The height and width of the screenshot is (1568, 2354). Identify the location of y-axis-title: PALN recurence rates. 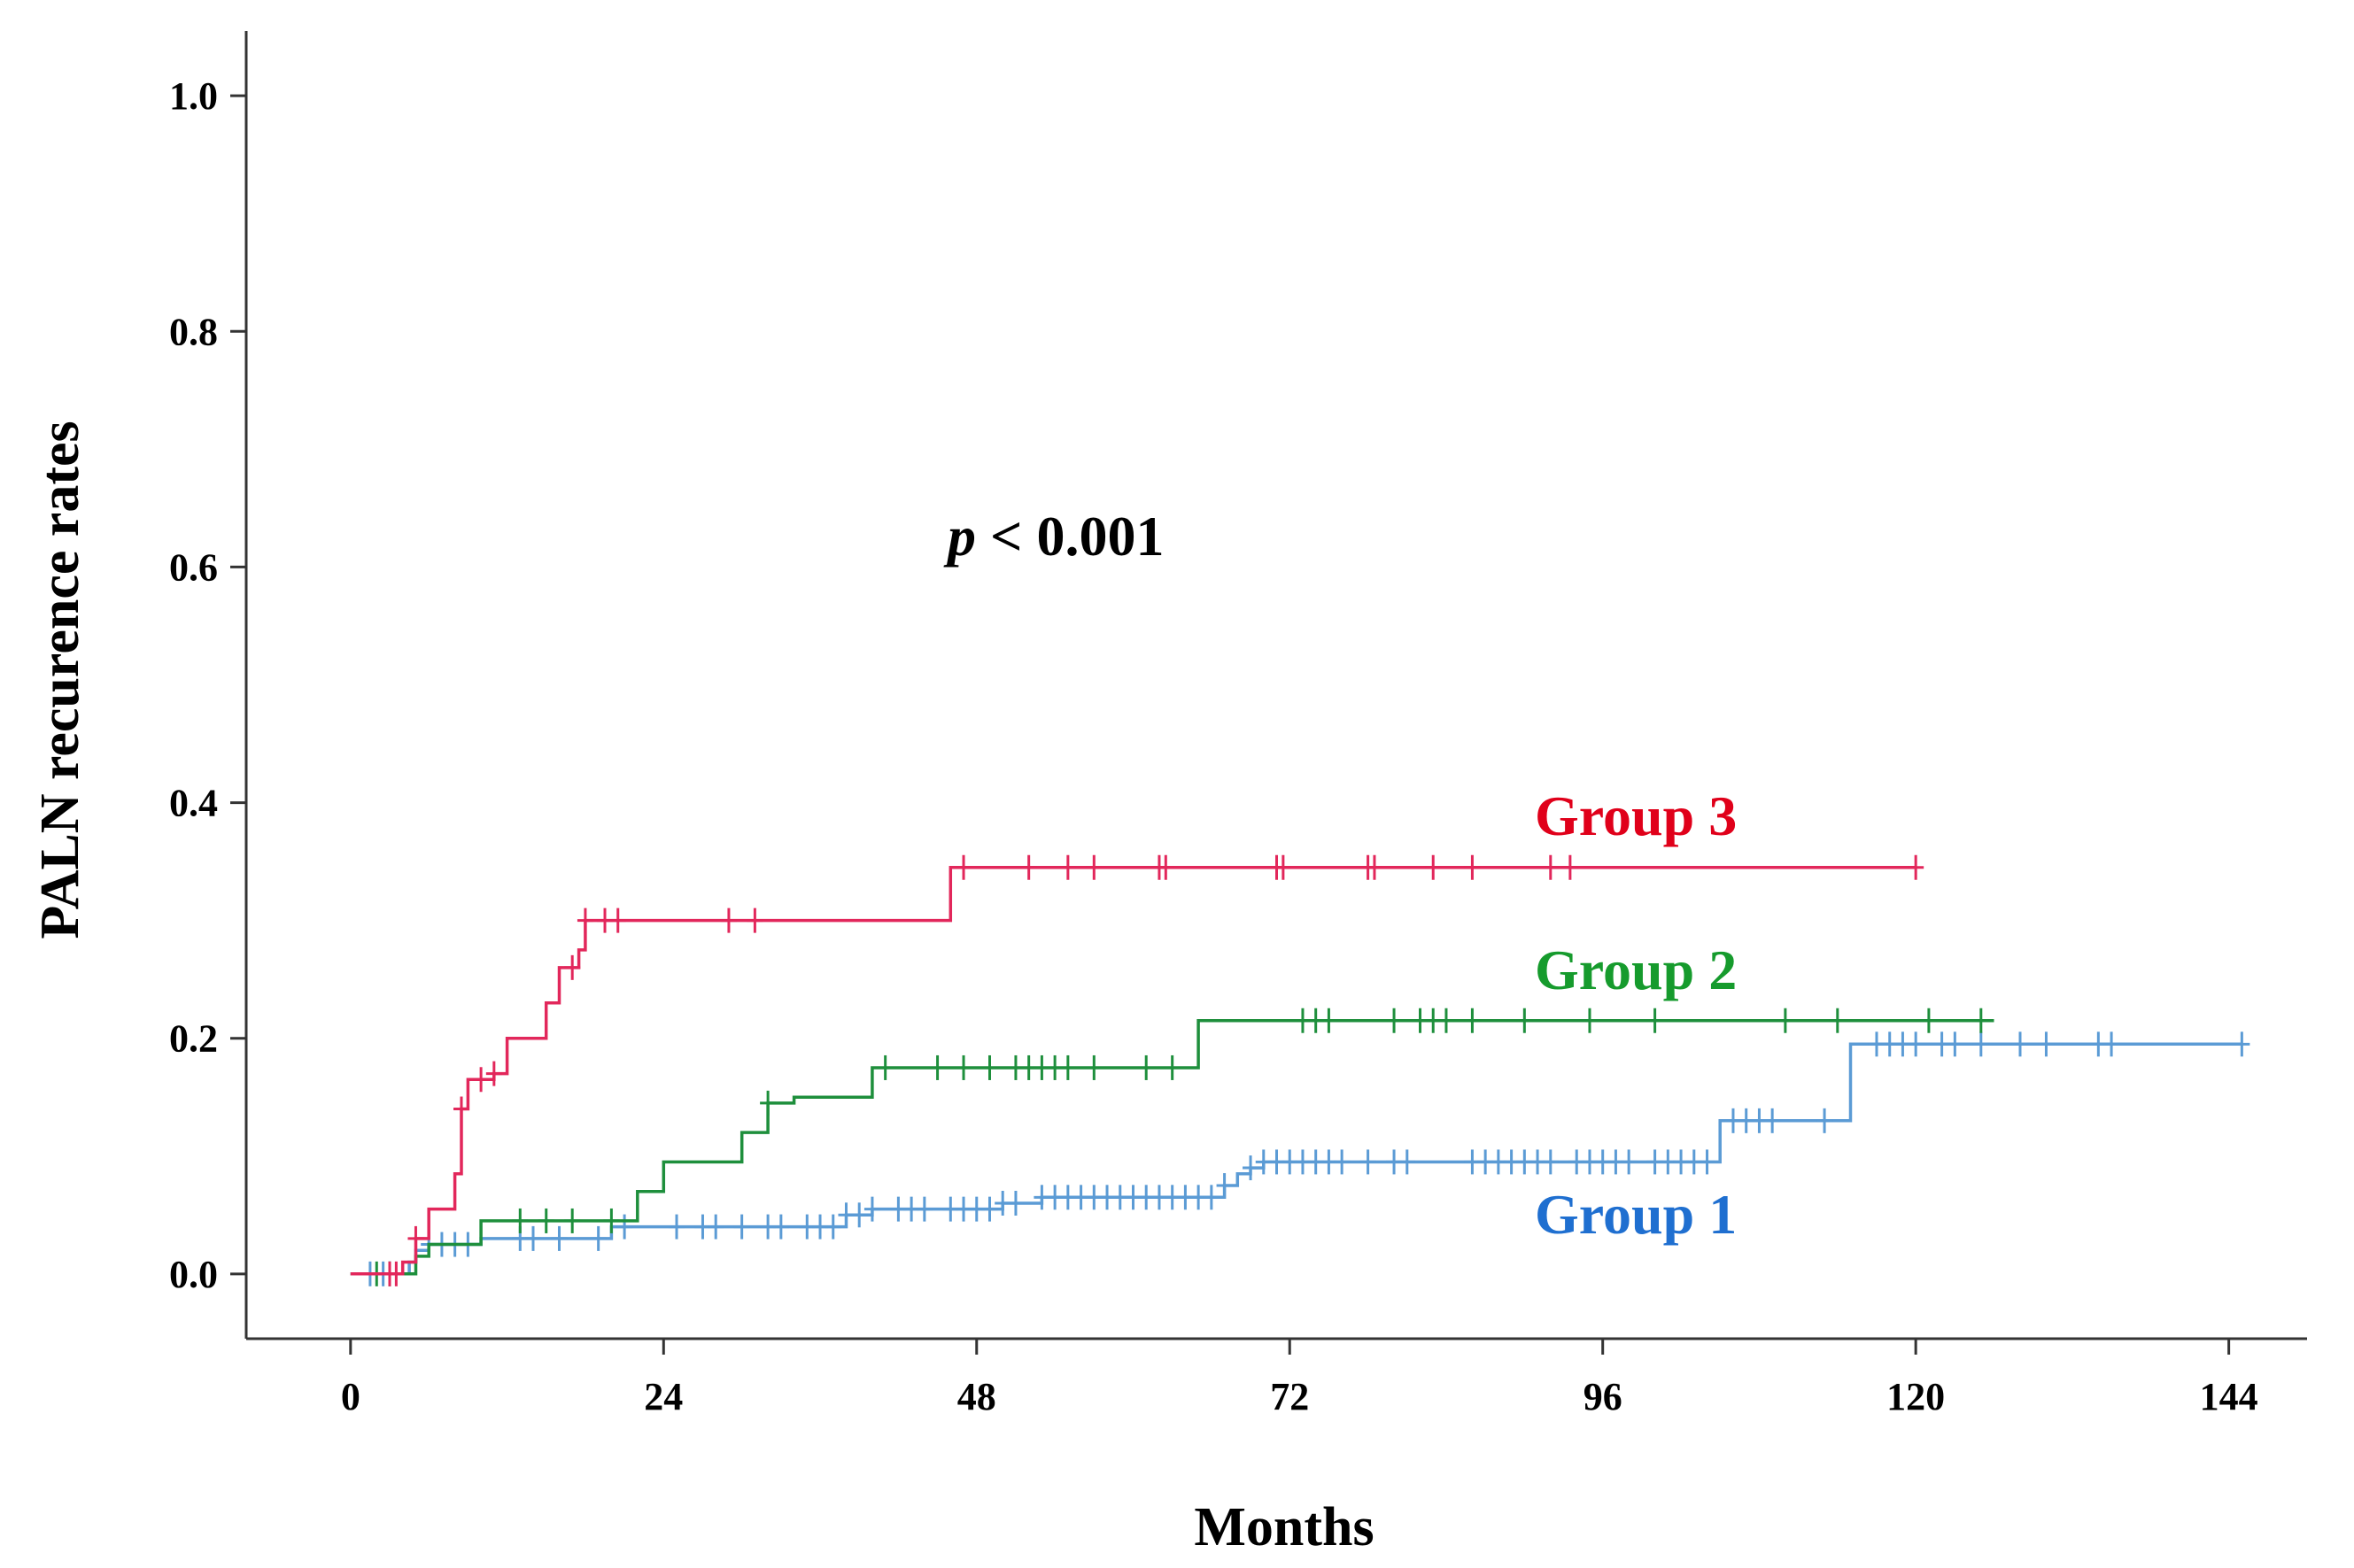
(60, 680).